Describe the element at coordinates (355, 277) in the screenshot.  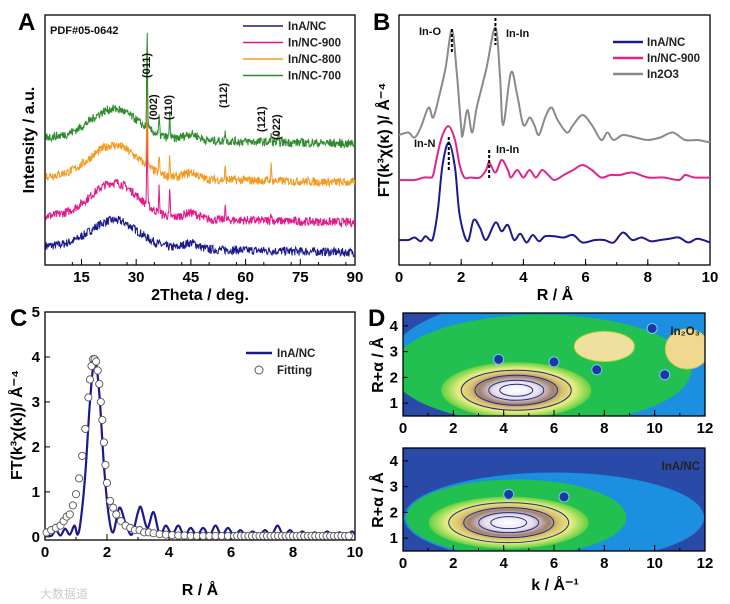
I see `panel-a-xtick-label: 90` at that location.